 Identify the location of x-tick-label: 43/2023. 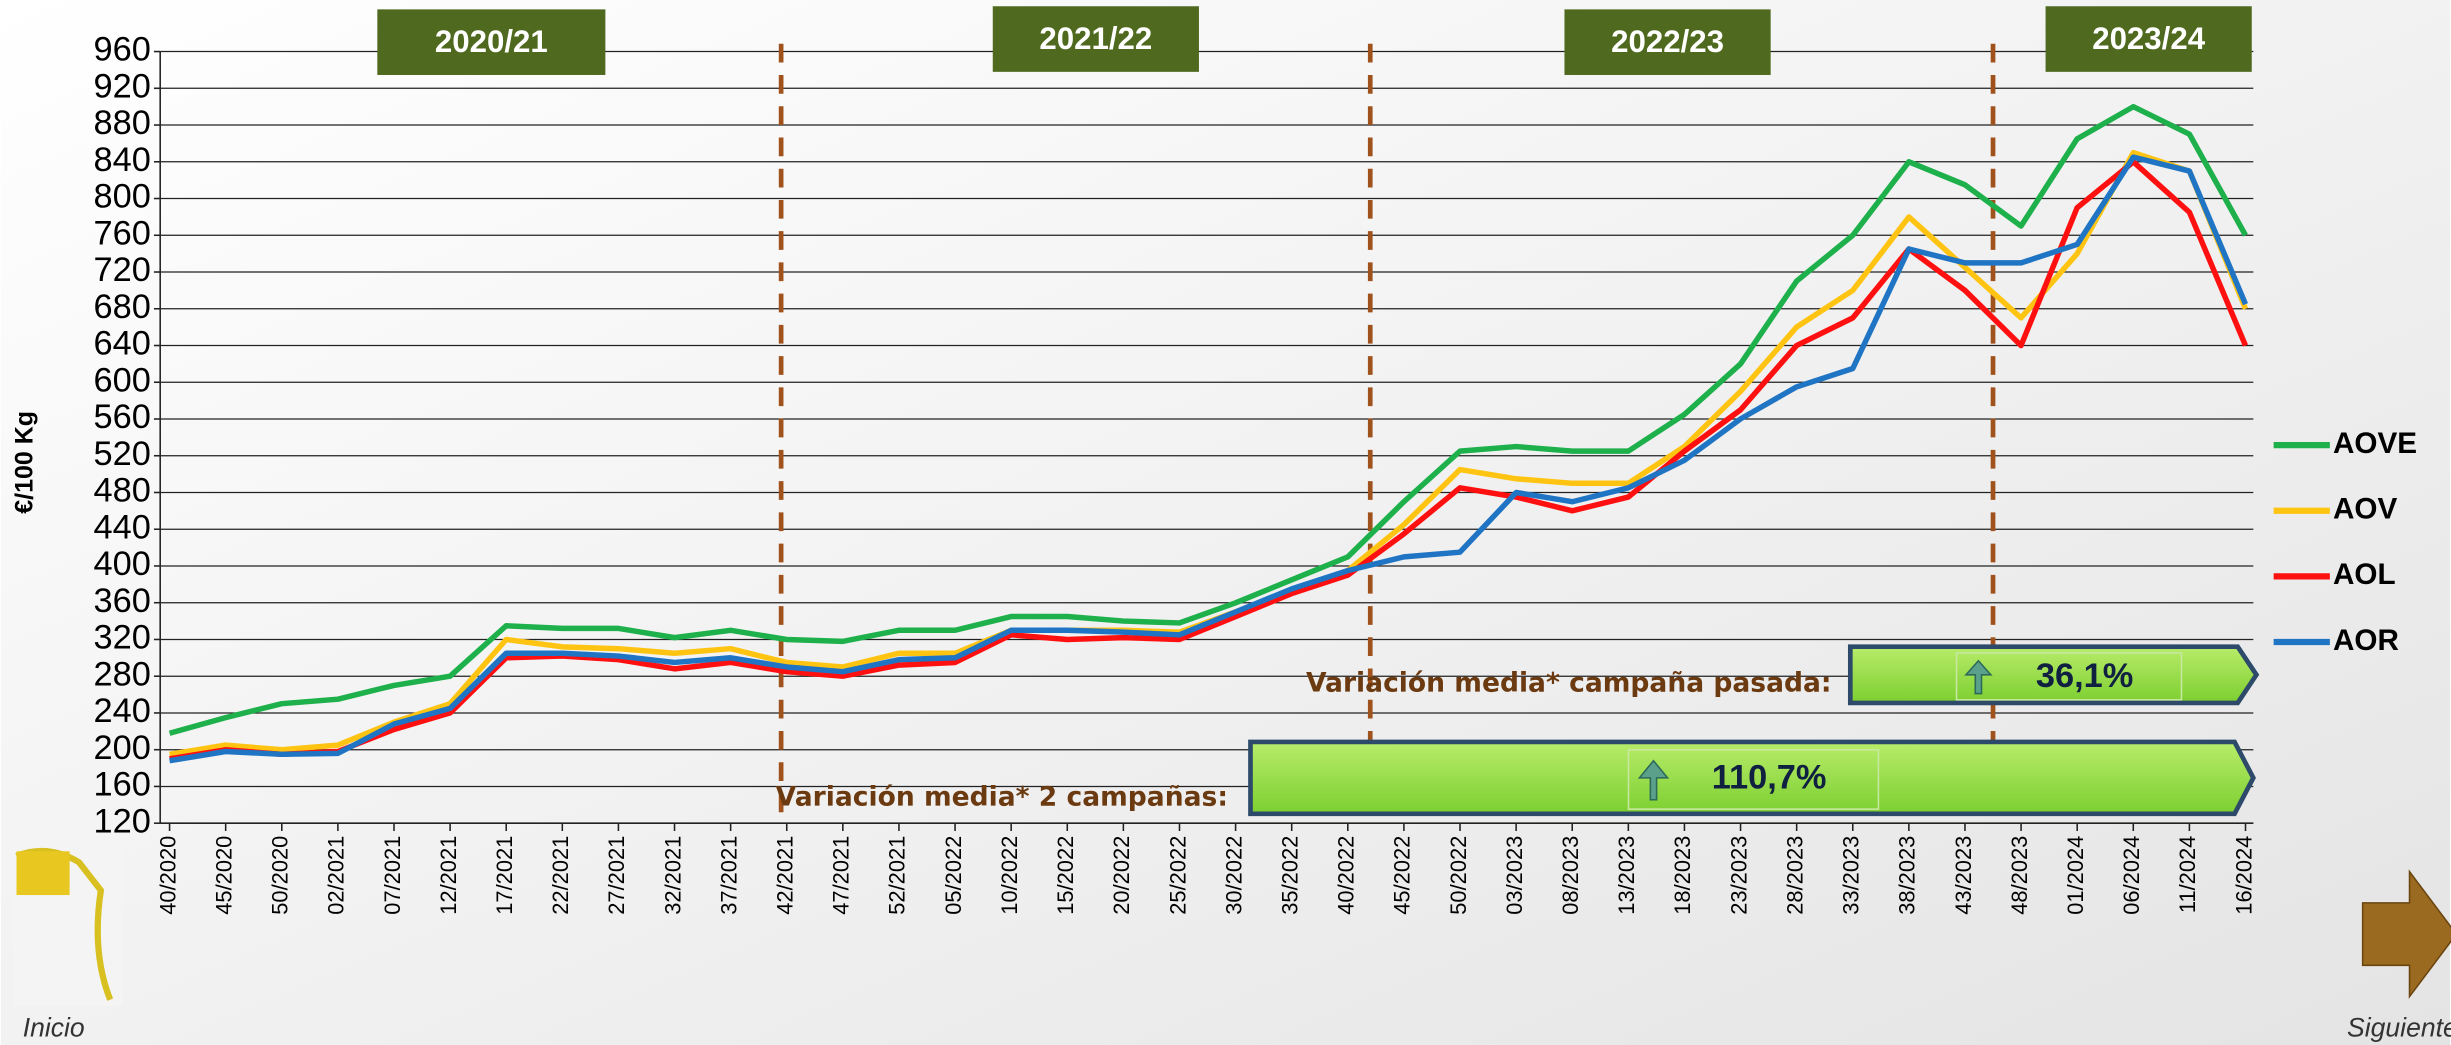
(1963, 875).